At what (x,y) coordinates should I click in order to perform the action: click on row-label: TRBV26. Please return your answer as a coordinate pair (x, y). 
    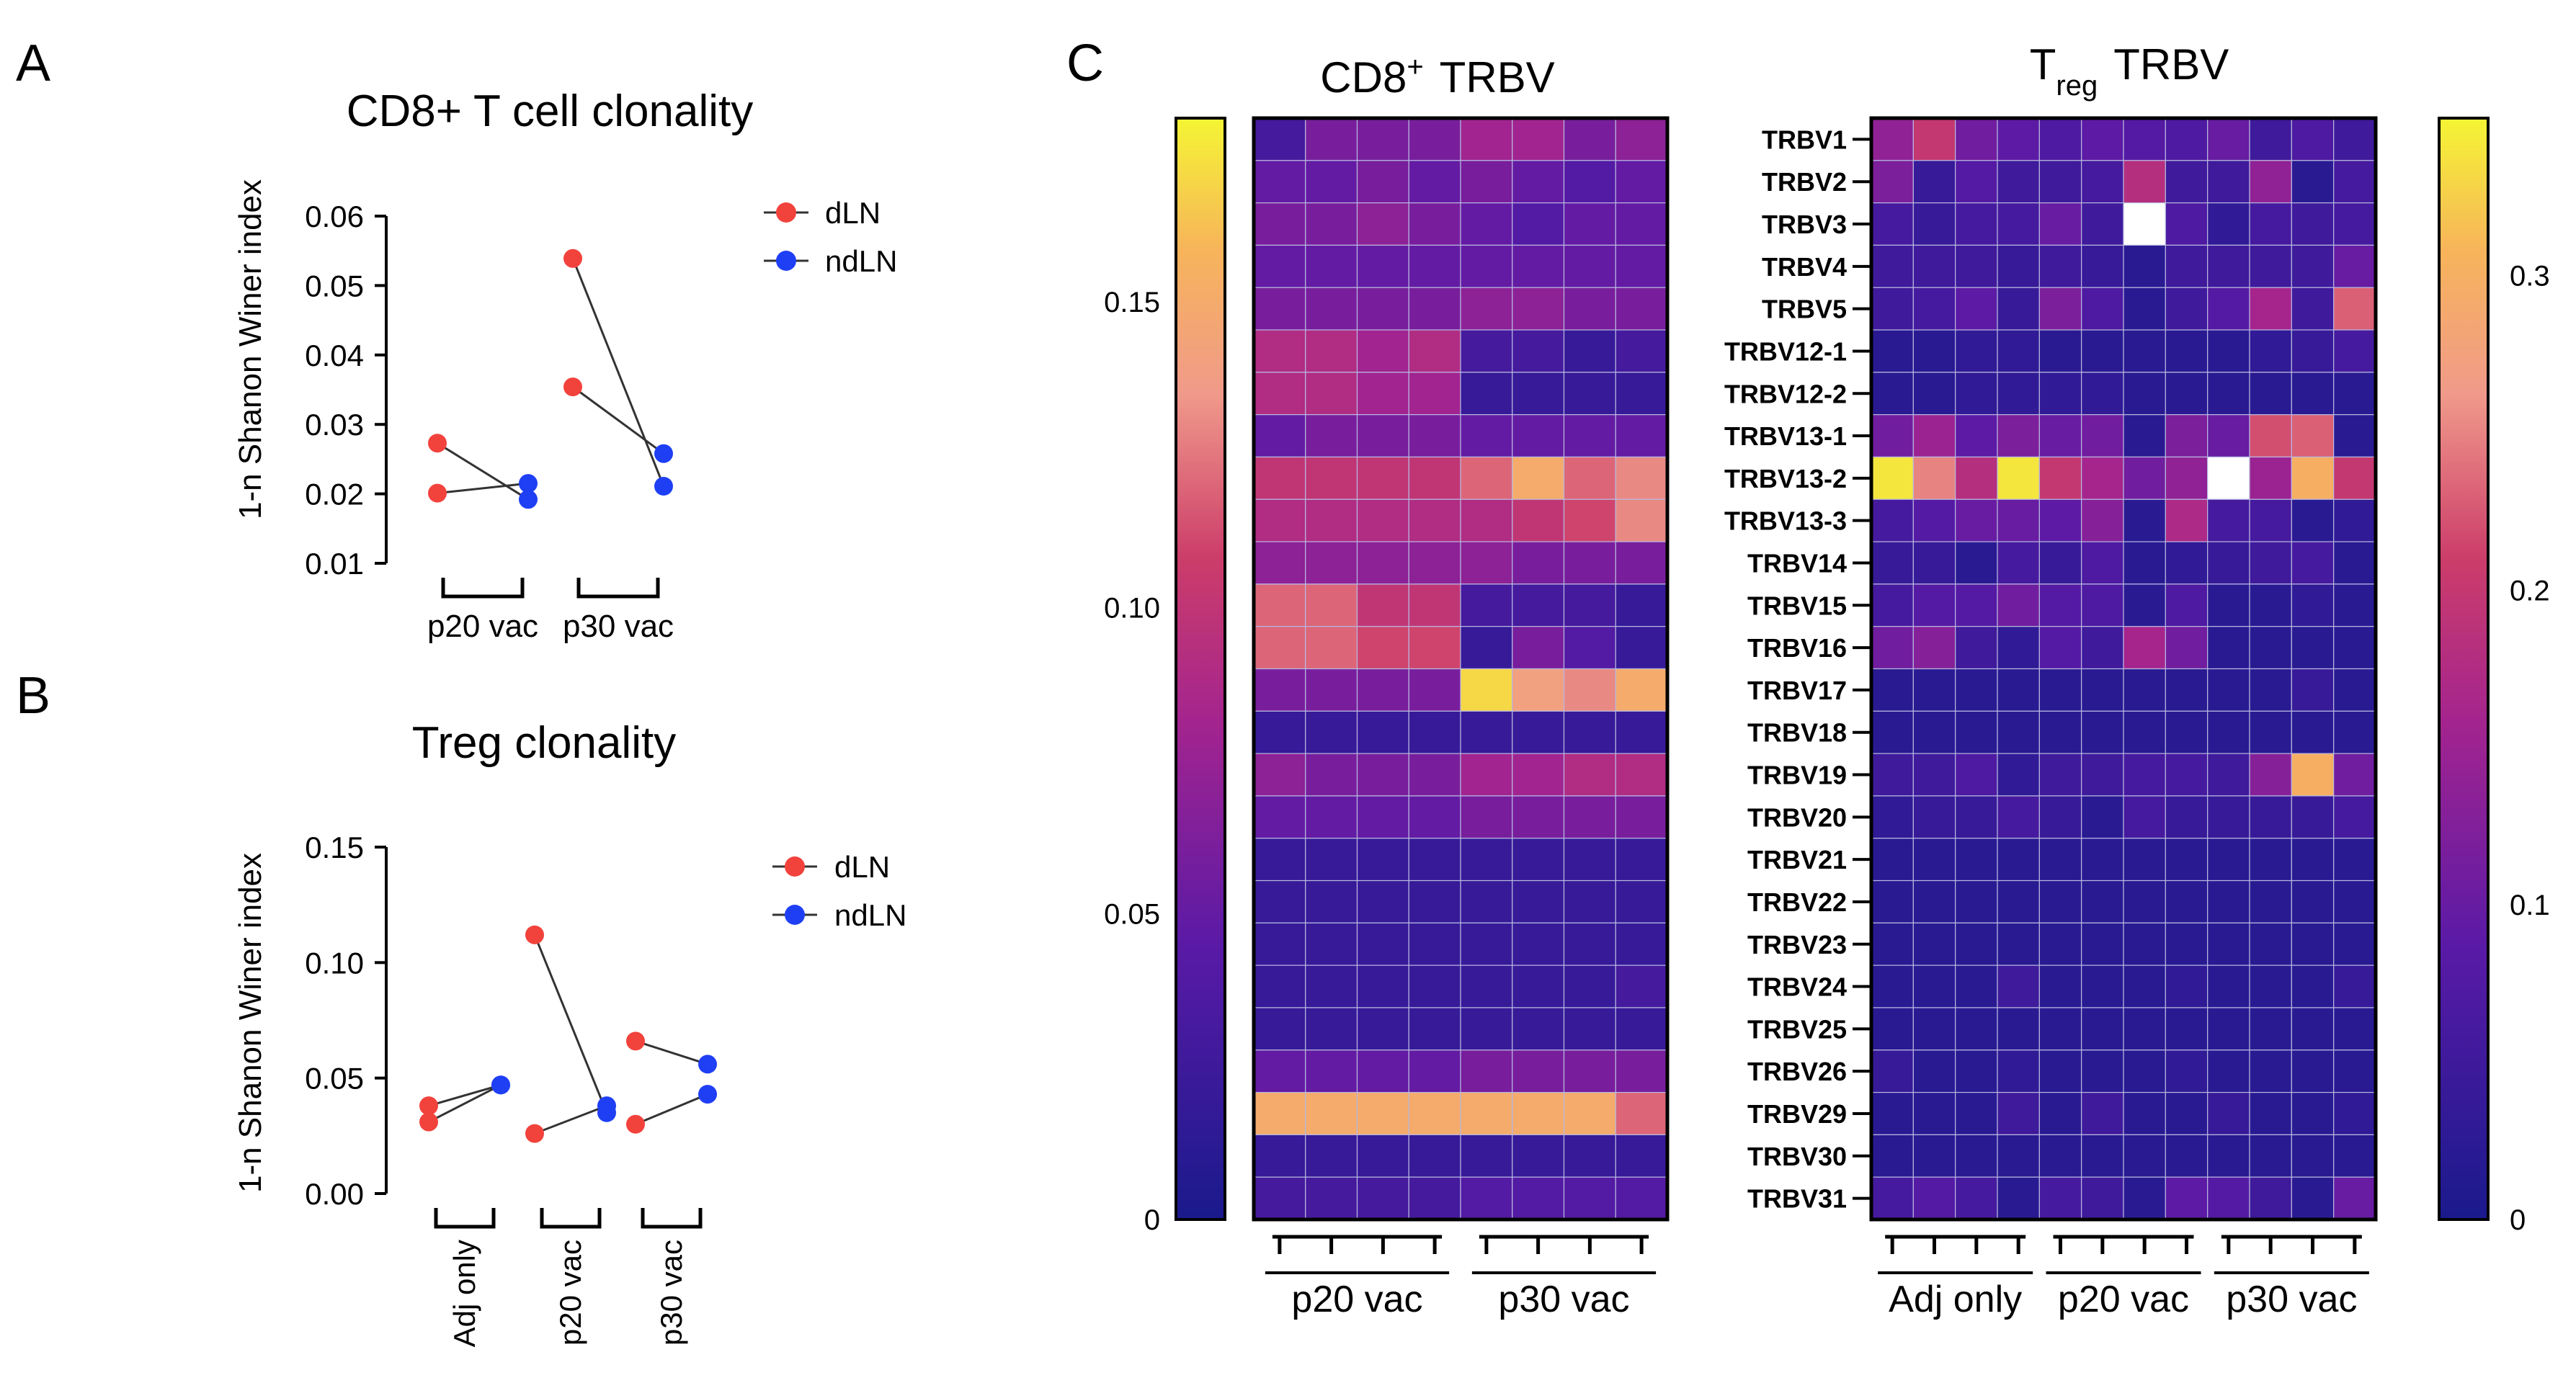
    Looking at the image, I should click on (1797, 1071).